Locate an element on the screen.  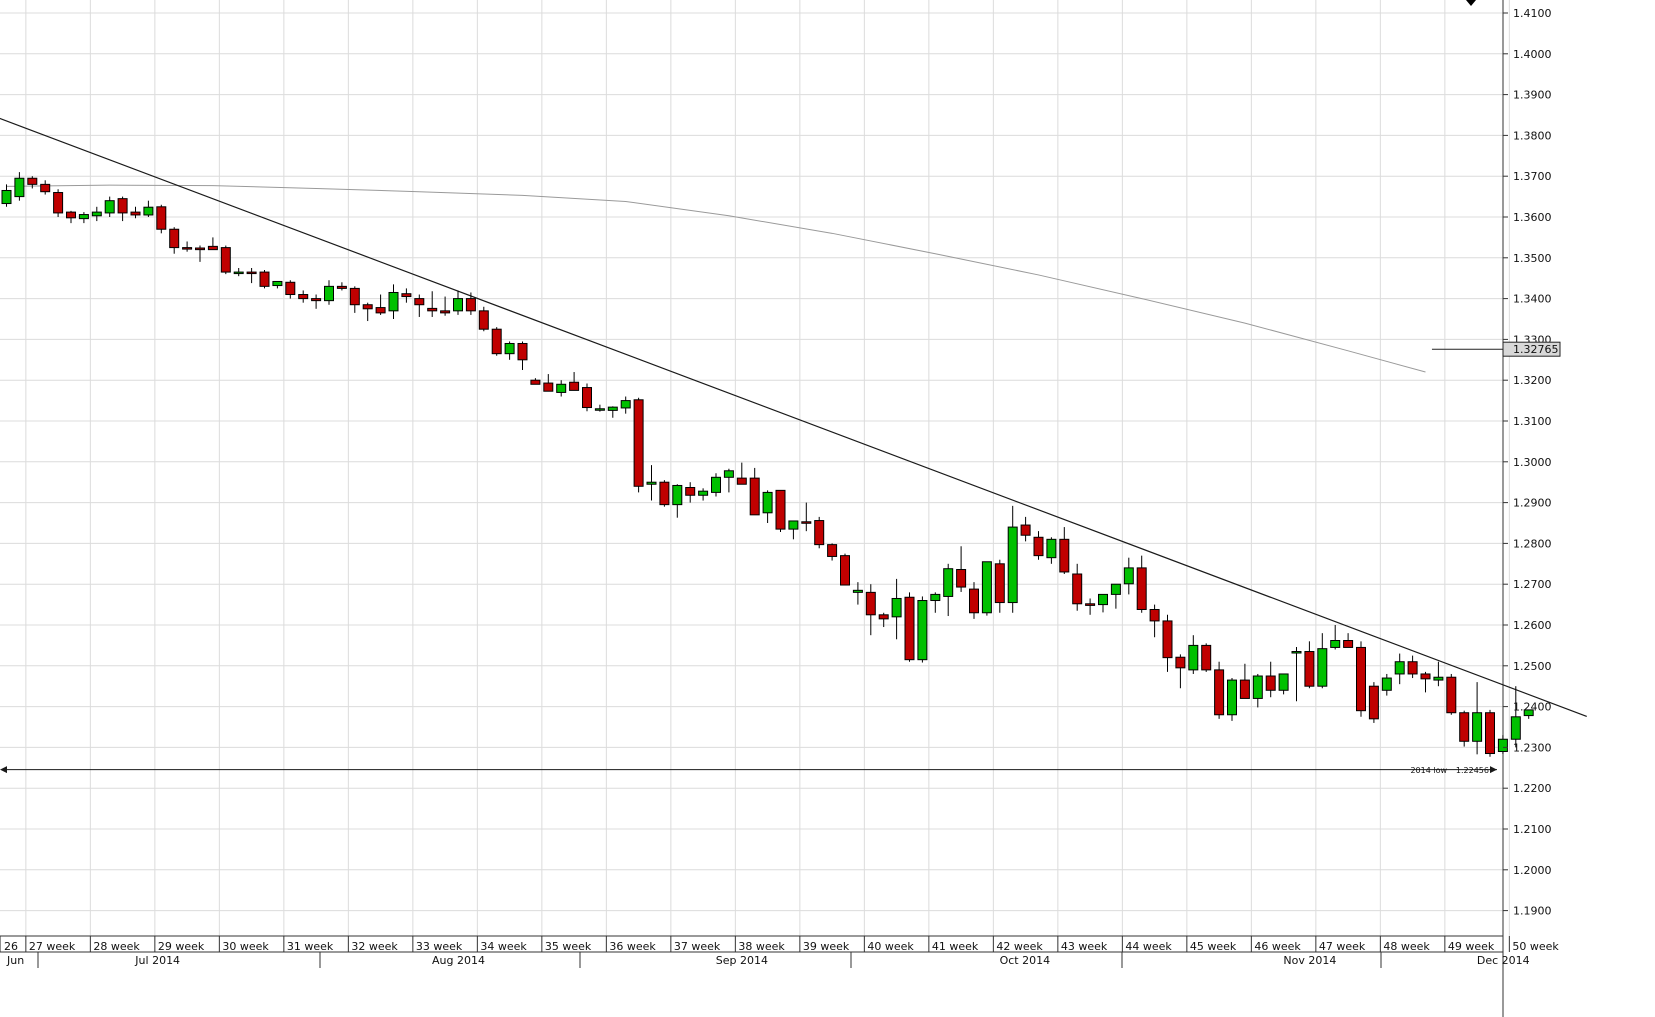
y-tick-label: 1.2200 is located at coordinates (1532, 788).